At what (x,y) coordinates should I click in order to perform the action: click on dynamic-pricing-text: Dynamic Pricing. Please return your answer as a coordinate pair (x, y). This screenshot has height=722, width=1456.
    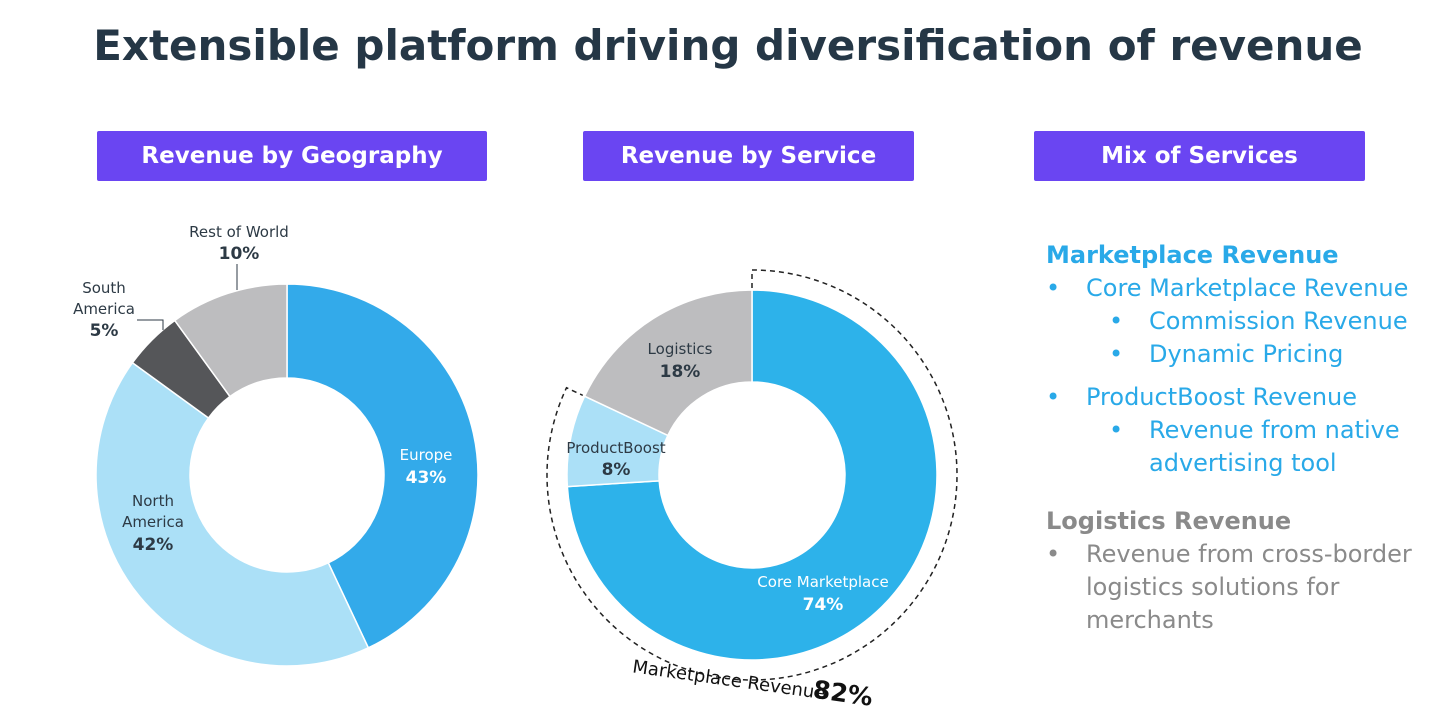
    Looking at the image, I should click on (1246, 354).